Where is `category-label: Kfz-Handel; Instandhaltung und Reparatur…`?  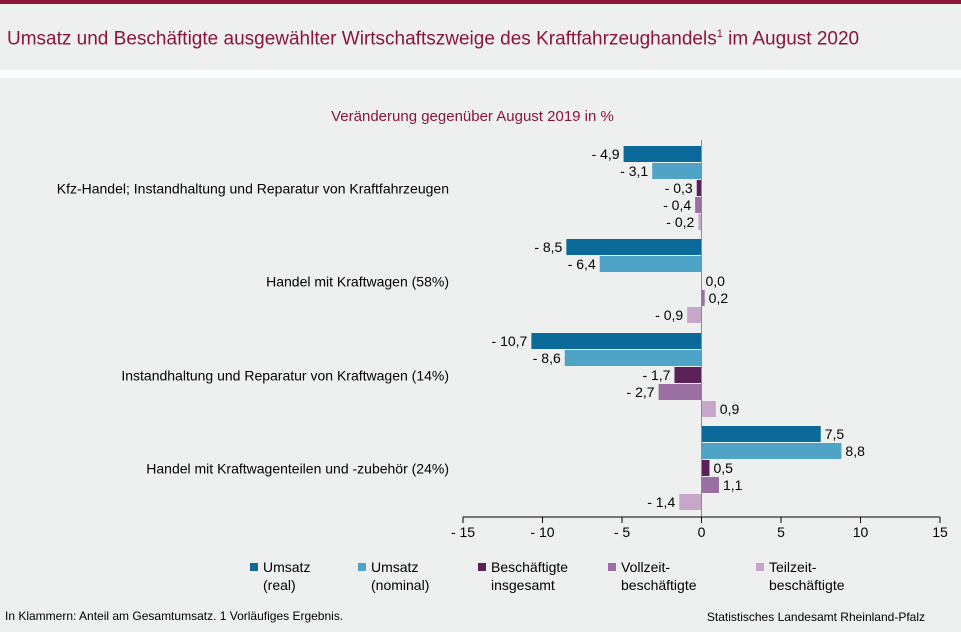 category-label: Kfz-Handel; Instandhaltung und Reparatur… is located at coordinates (253, 189).